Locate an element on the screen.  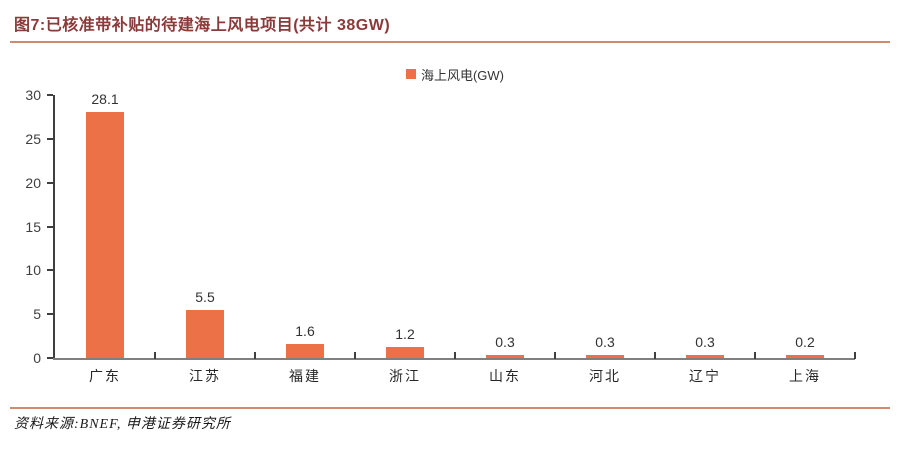
y-axis-label-10: 10 is located at coordinates (33, 270).